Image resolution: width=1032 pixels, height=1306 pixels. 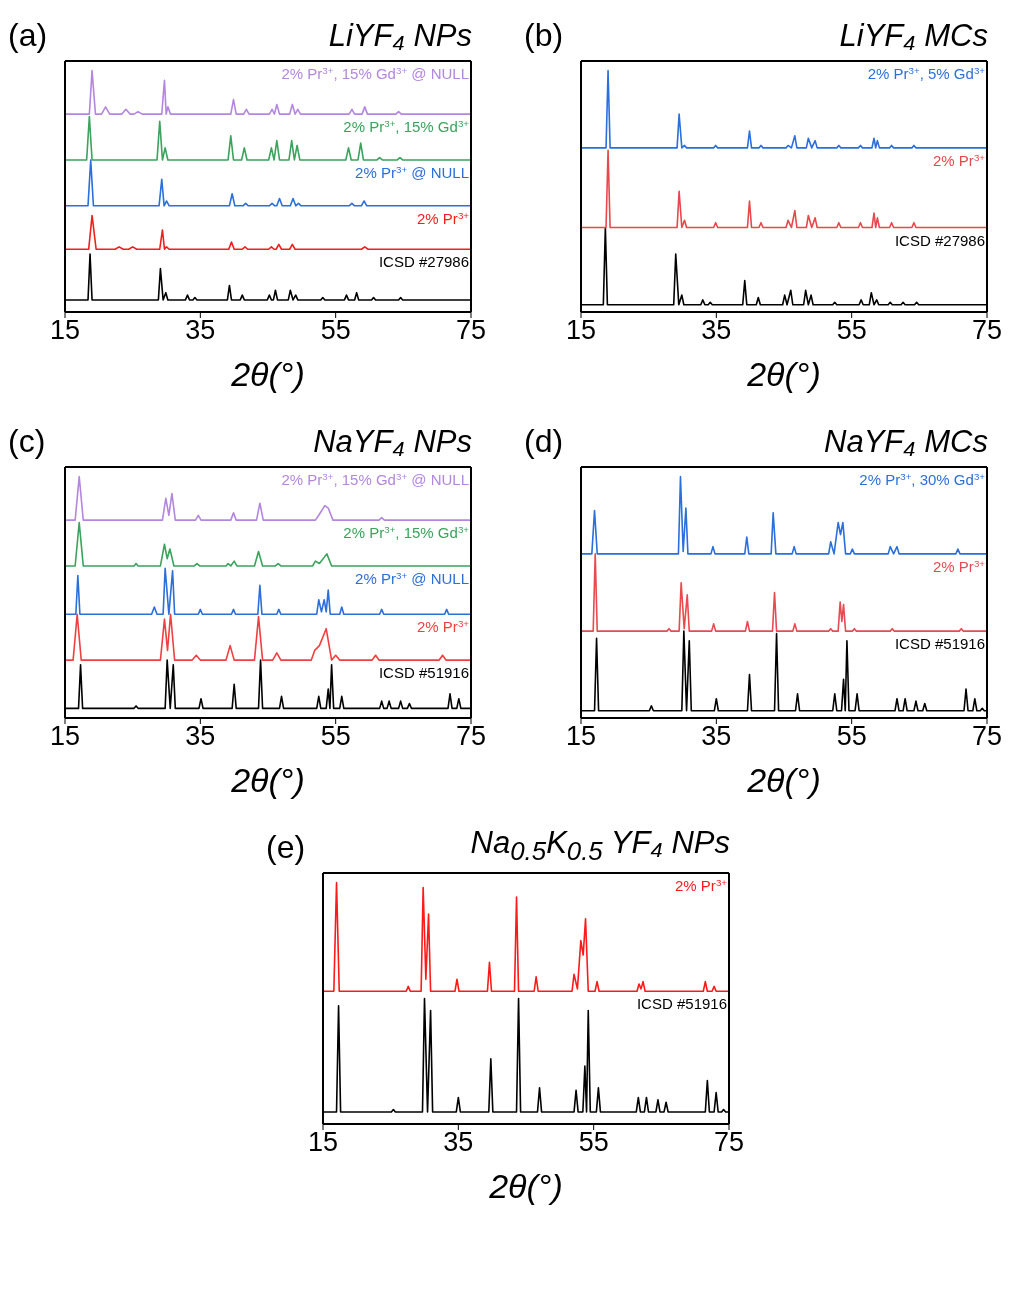 What do you see at coordinates (544, 35) in the screenshot?
I see `text: (b)` at bounding box center [544, 35].